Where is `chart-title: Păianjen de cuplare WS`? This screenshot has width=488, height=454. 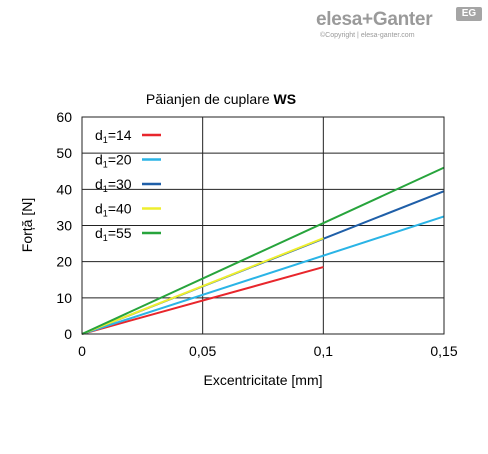
chart-title: Păianjen de cuplare WS is located at coordinates (221, 99).